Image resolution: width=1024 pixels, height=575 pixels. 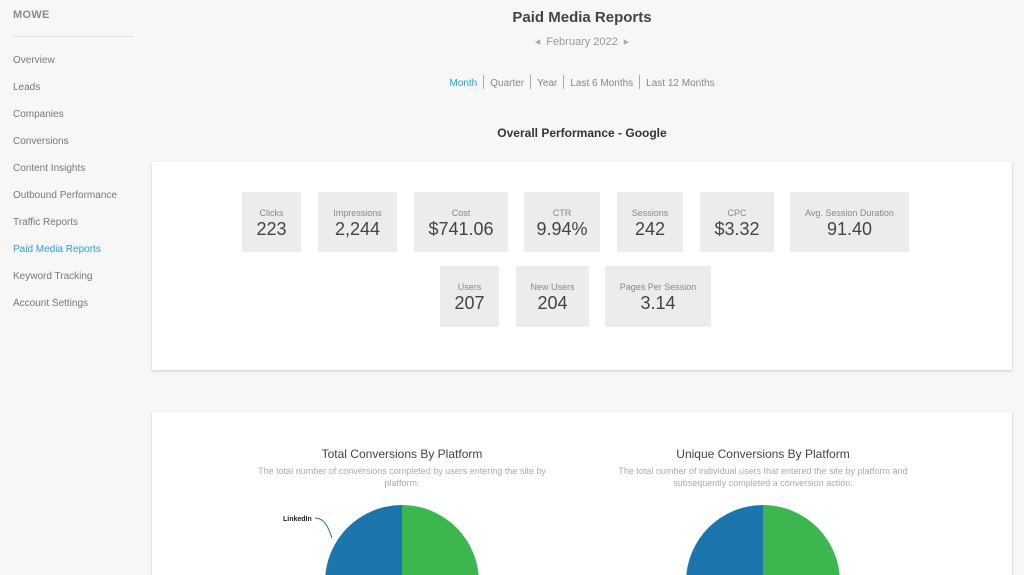 I want to click on date-navigator: ◀ February 2022 ▶, so click(x=582, y=42).